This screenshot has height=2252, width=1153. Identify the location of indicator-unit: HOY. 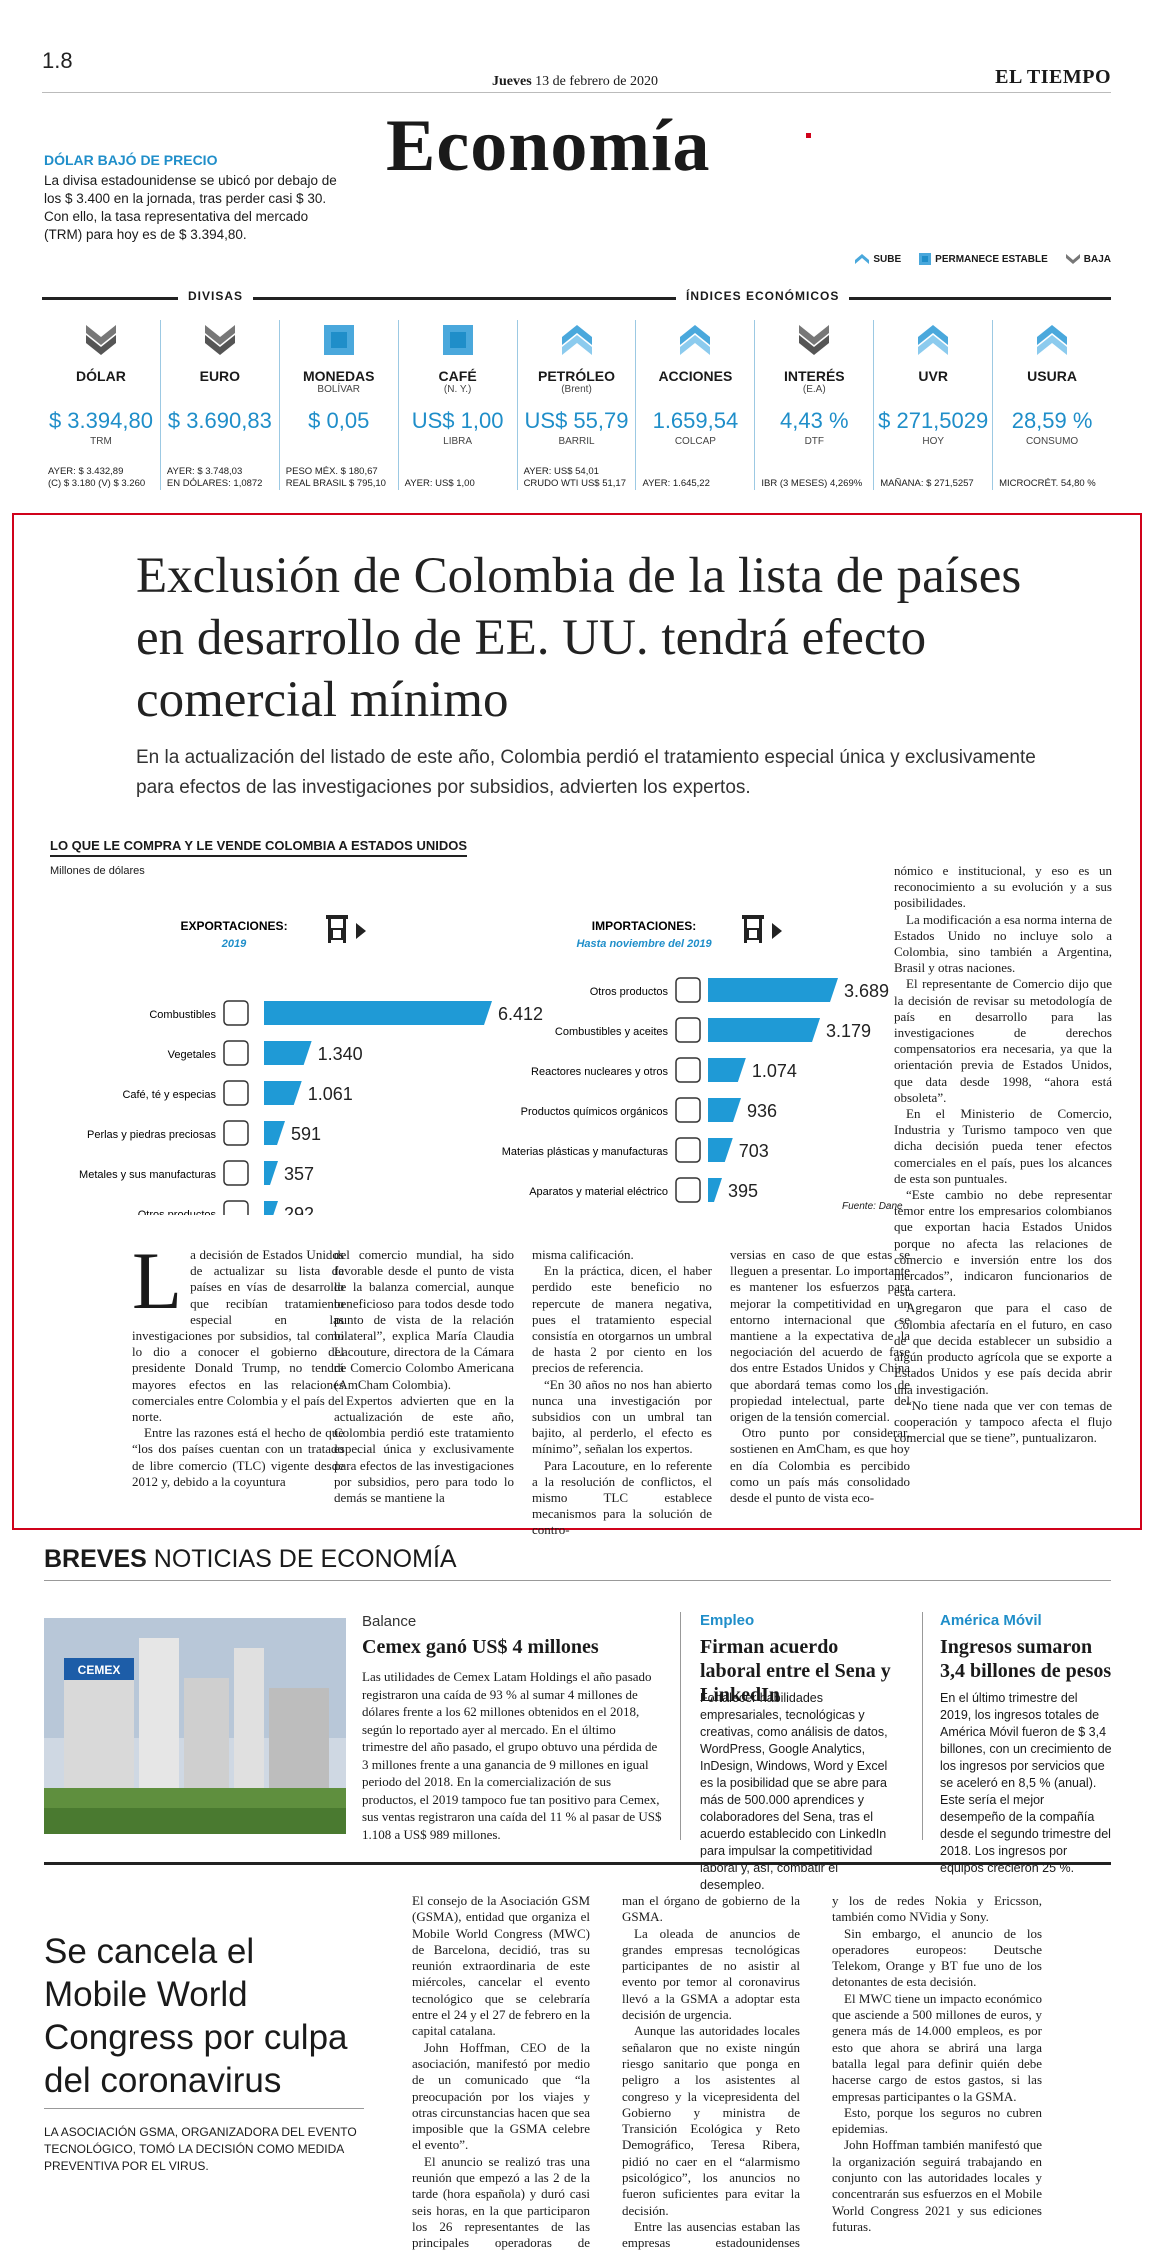
(933, 441).